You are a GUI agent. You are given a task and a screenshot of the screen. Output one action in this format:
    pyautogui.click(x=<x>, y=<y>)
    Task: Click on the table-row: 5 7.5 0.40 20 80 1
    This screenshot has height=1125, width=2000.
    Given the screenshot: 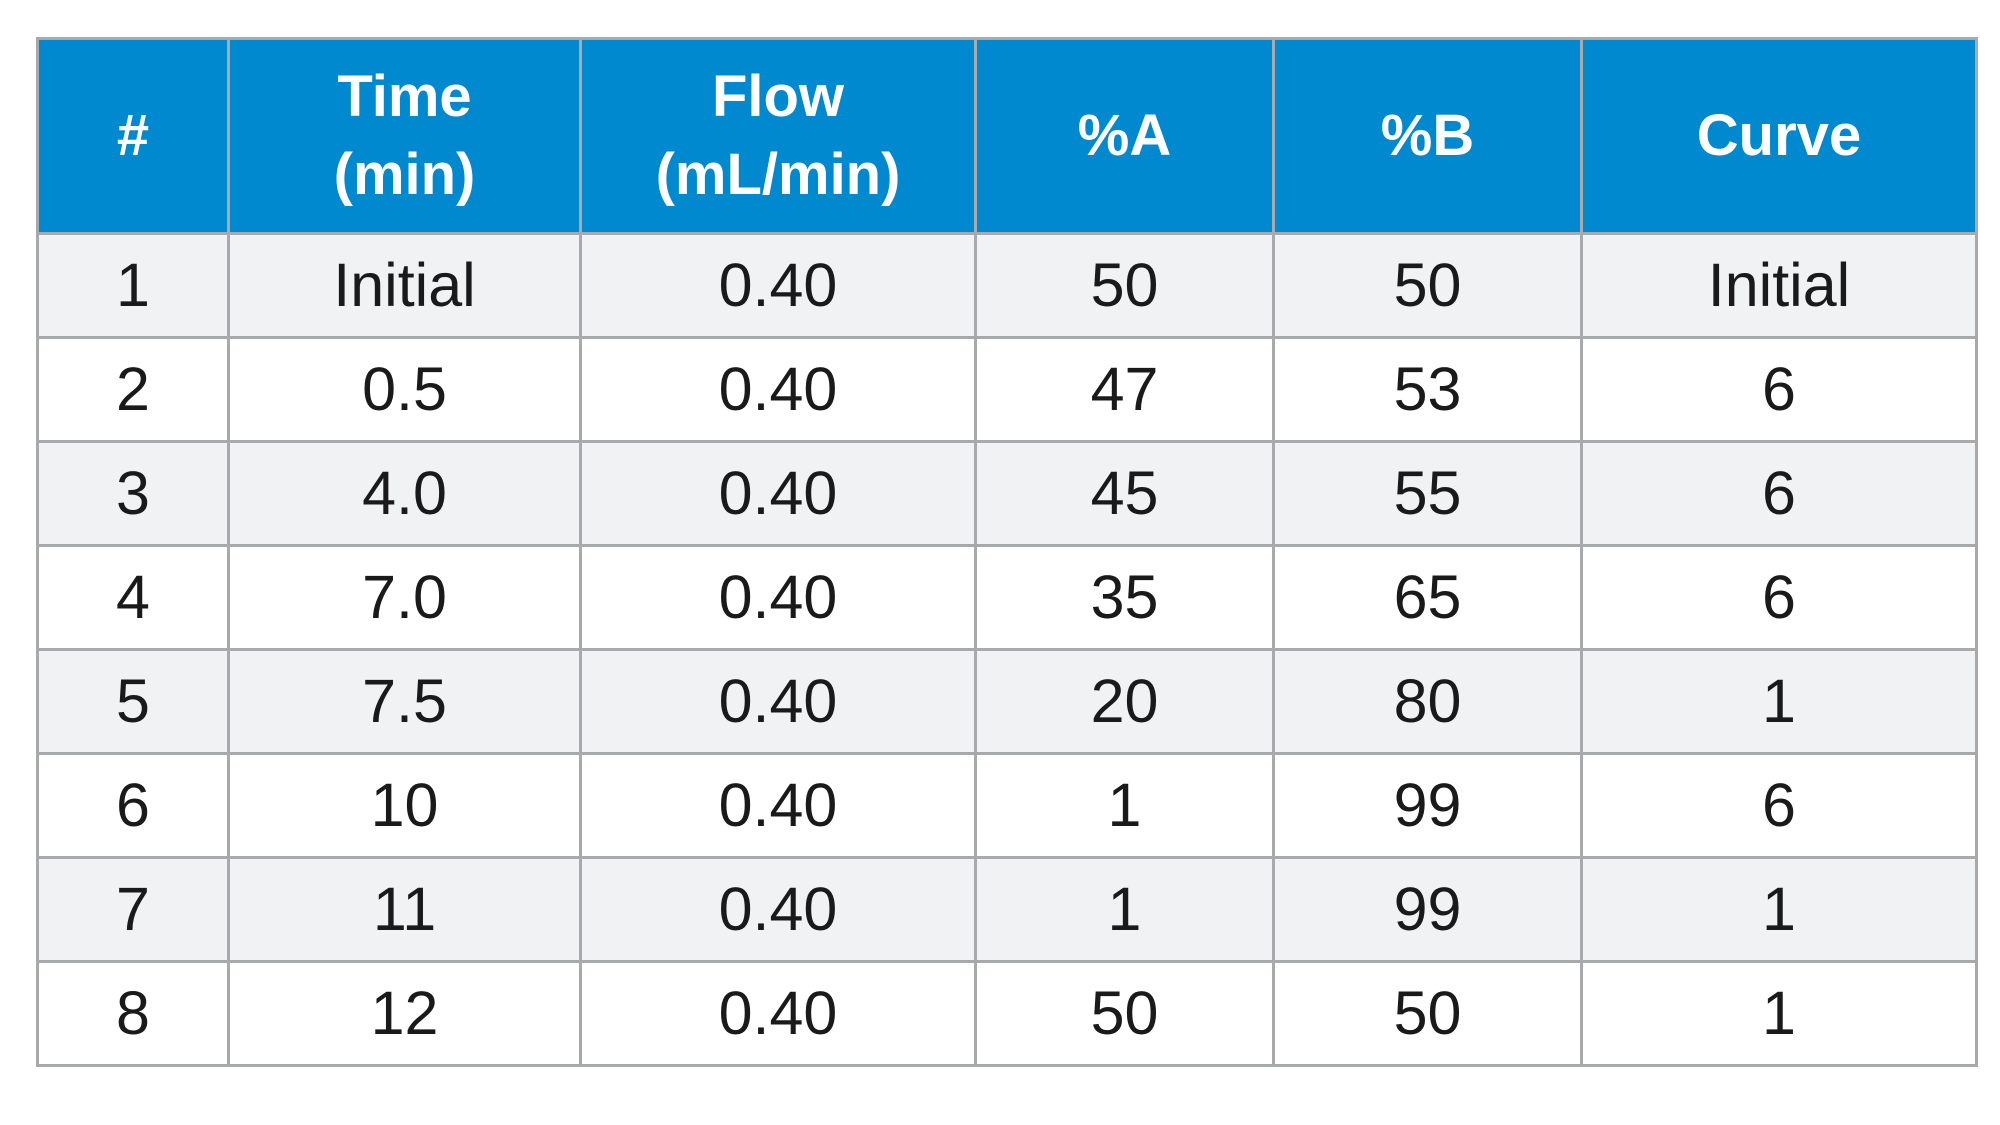 What is the action you would take?
    pyautogui.click(x=1007, y=701)
    